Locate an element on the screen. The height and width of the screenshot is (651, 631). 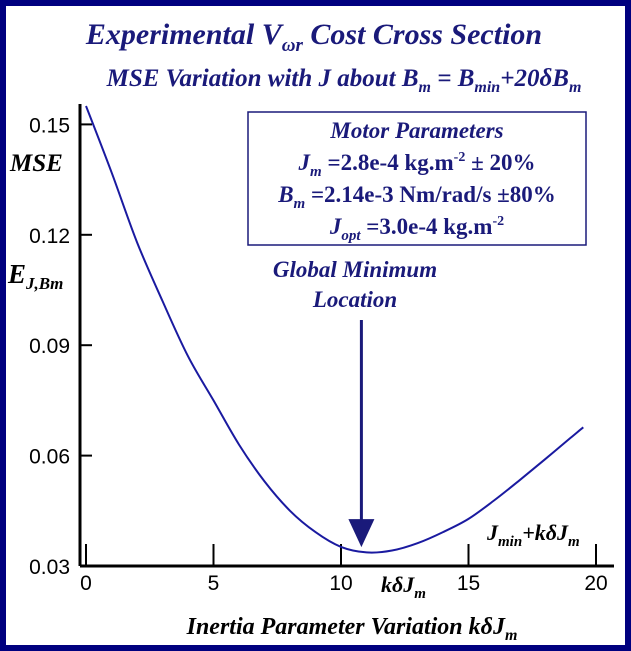
y-tick-label: 0.09 is located at coordinates (49, 346).